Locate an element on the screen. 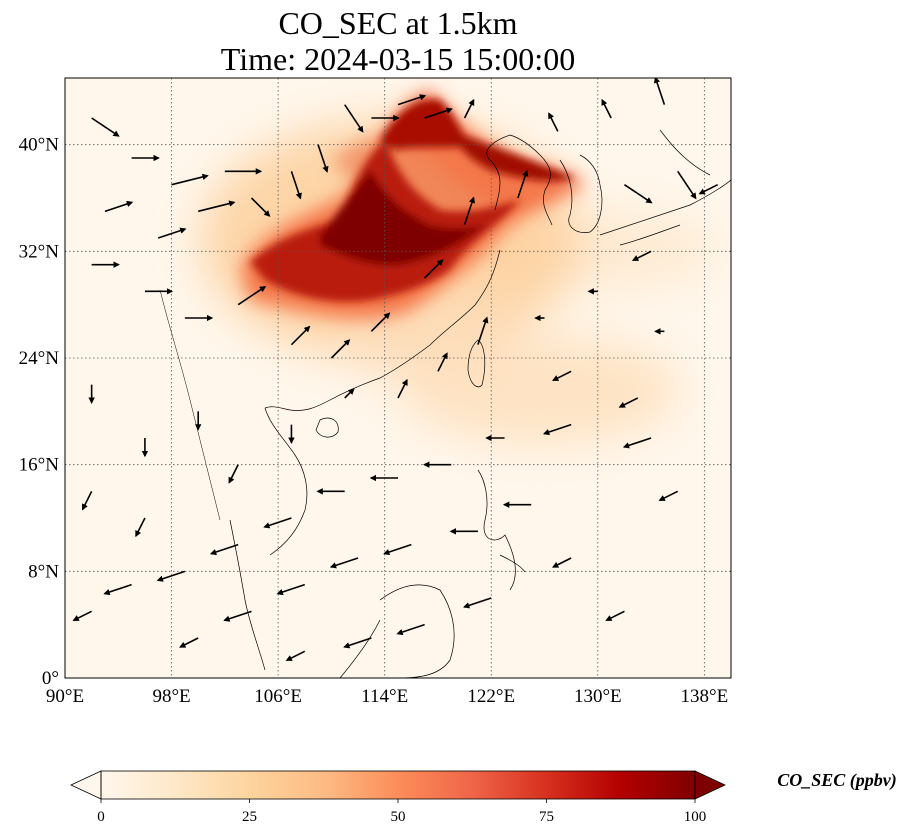 Image resolution: width=916 pixels, height=836 pixels. lon-tick-label: 130°E is located at coordinates (598, 696).